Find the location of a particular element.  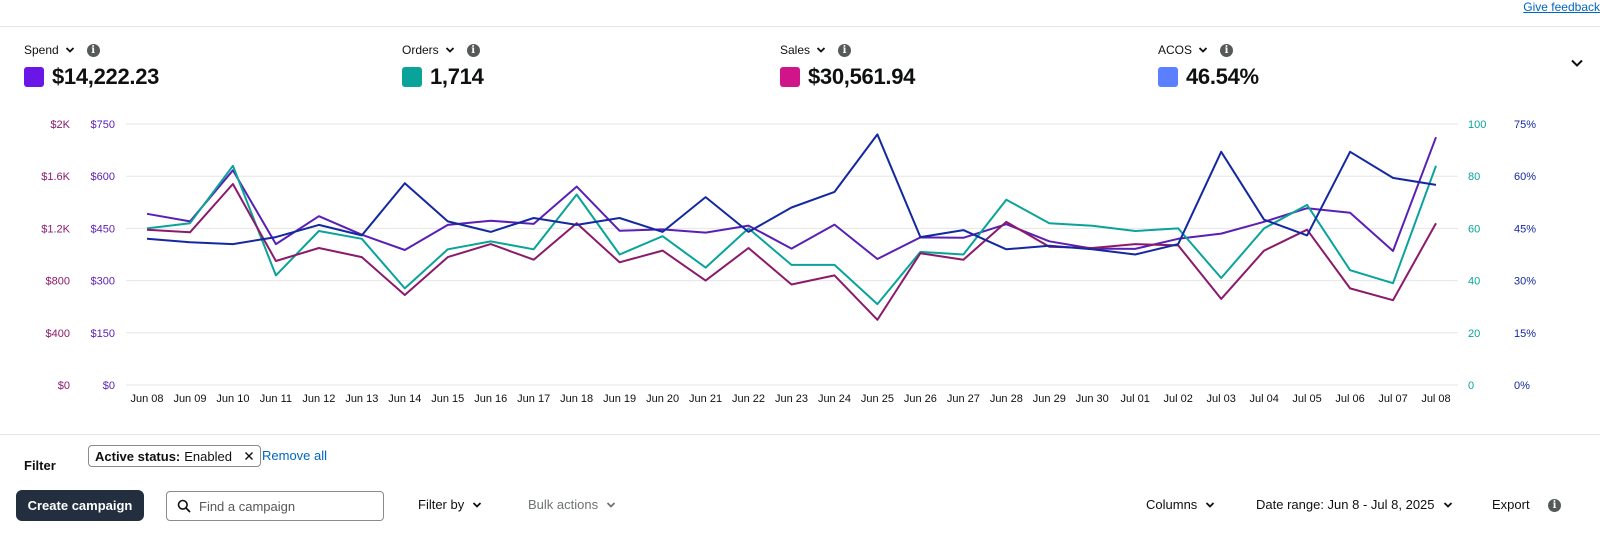

spend-axis-tick: $750 is located at coordinates (103, 125).